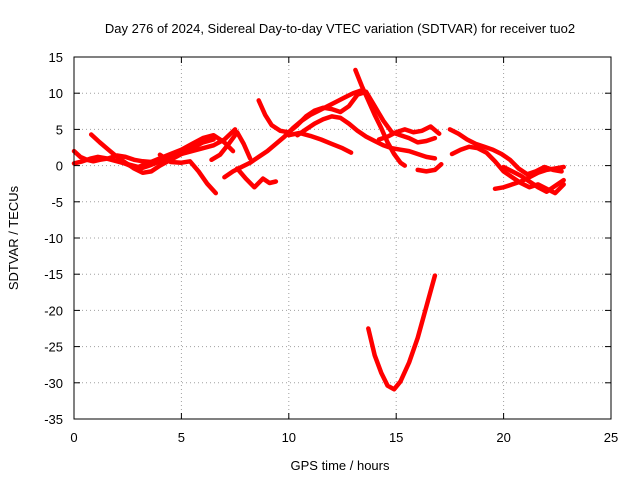 The height and width of the screenshot is (480, 640). What do you see at coordinates (396, 437) in the screenshot?
I see `x-tick-label: 15` at bounding box center [396, 437].